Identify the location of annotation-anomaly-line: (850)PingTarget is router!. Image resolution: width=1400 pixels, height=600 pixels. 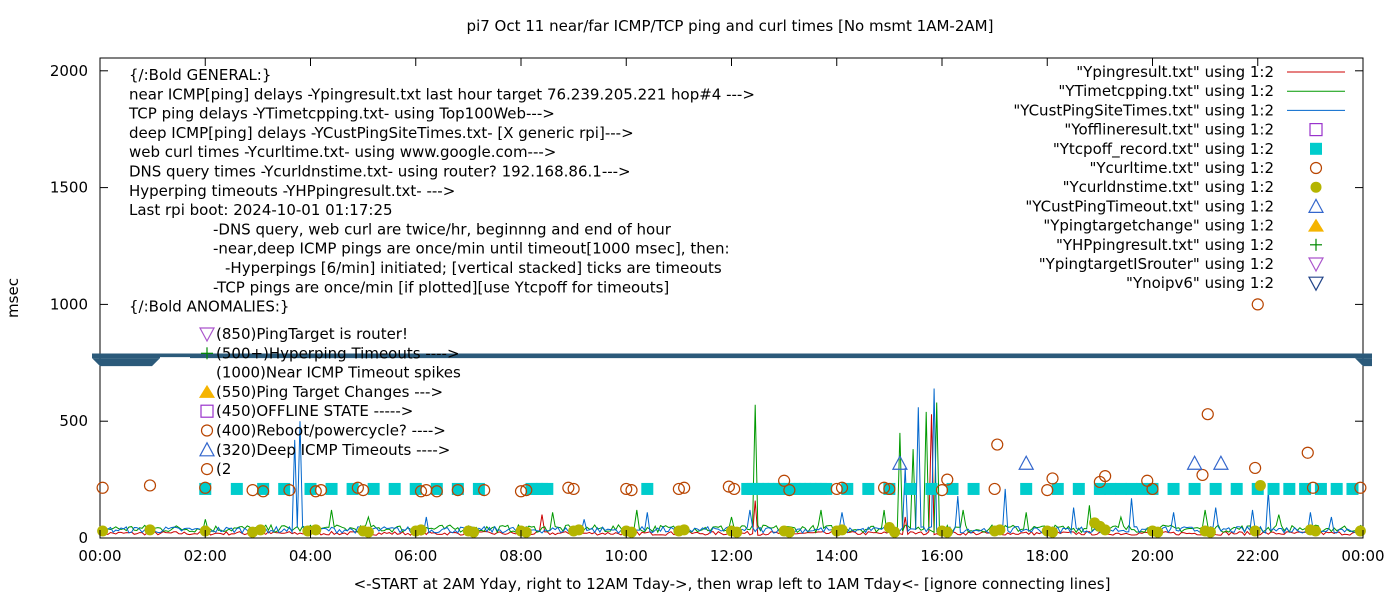
(312, 334).